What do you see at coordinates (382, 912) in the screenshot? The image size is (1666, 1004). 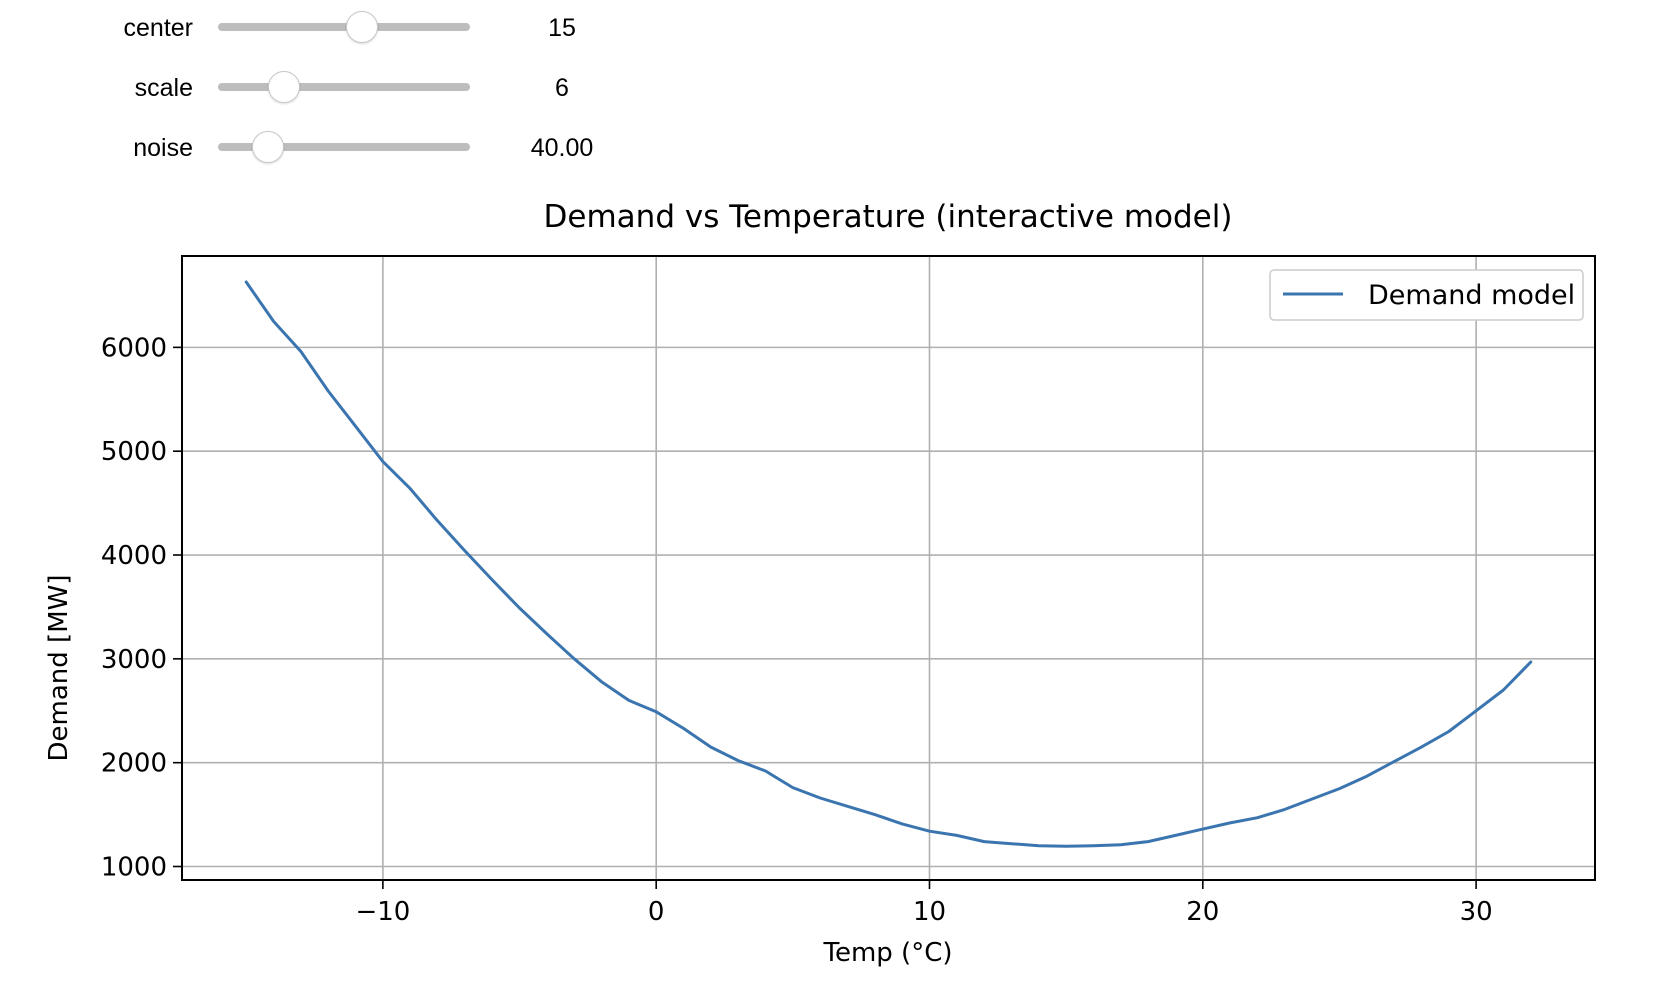 I see `x-tick-label: −10` at bounding box center [382, 912].